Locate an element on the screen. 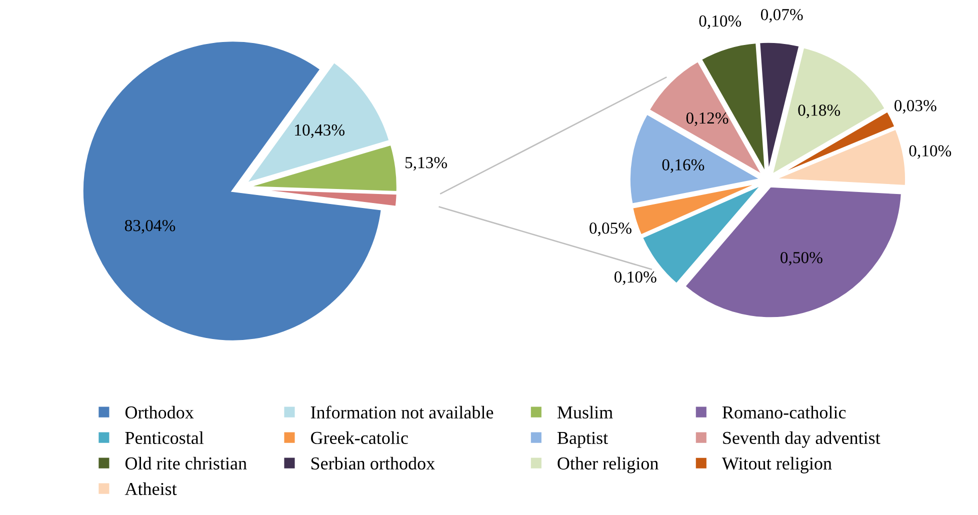 This screenshot has width=978, height=515. legend-label: Orthodox is located at coordinates (159, 412).